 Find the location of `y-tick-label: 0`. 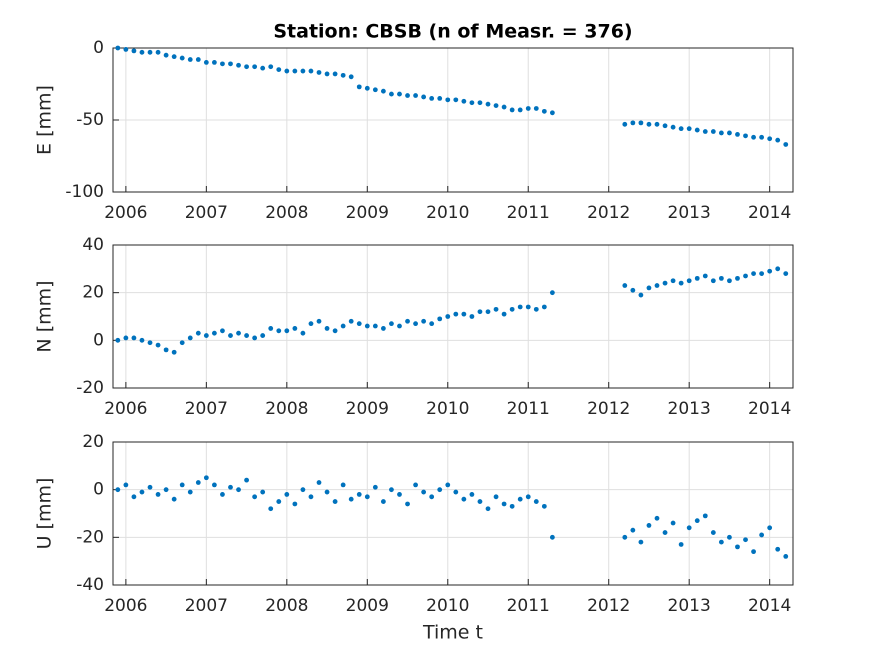

y-tick-label: 0 is located at coordinates (98, 48).